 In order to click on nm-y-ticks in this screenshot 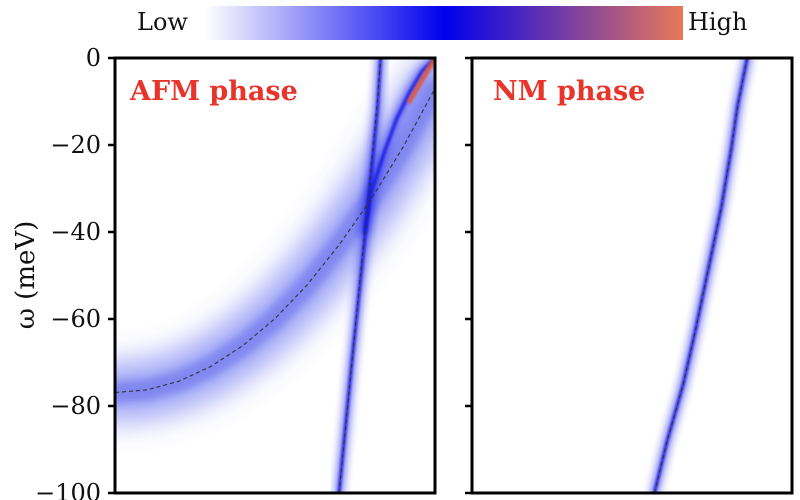, I will do `click(469, 275)`.